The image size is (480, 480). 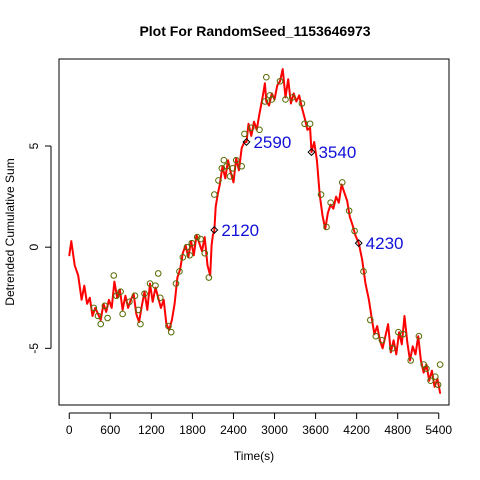 What do you see at coordinates (34, 145) in the screenshot?
I see `y-tick-label: 5` at bounding box center [34, 145].